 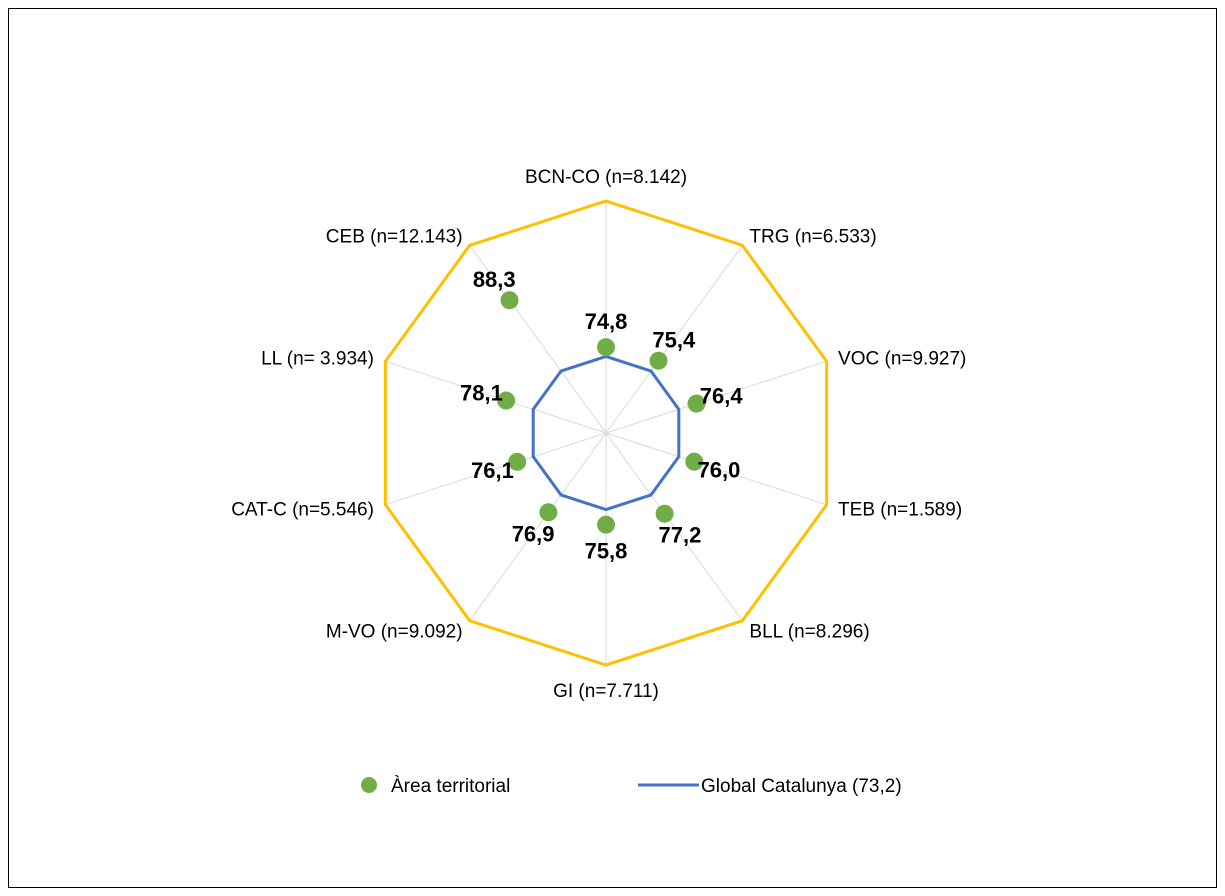 What do you see at coordinates (719, 470) in the screenshot?
I see `value-label-teb: 76,0` at bounding box center [719, 470].